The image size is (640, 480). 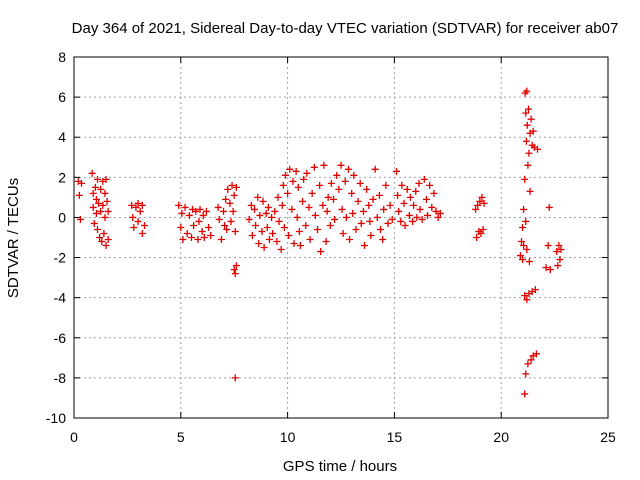 What do you see at coordinates (608, 437) in the screenshot?
I see `x-tick-label: 25` at bounding box center [608, 437].